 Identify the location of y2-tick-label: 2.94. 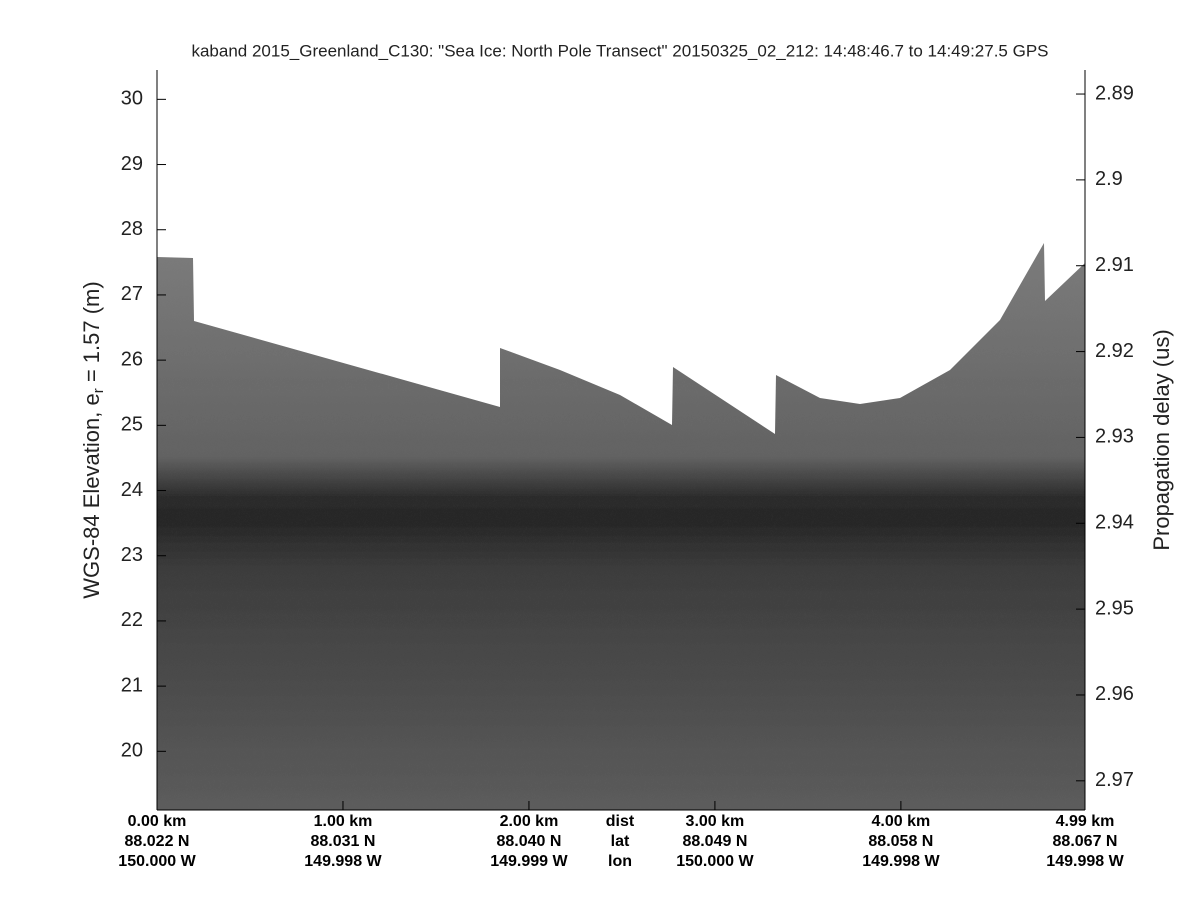
(1114, 523).